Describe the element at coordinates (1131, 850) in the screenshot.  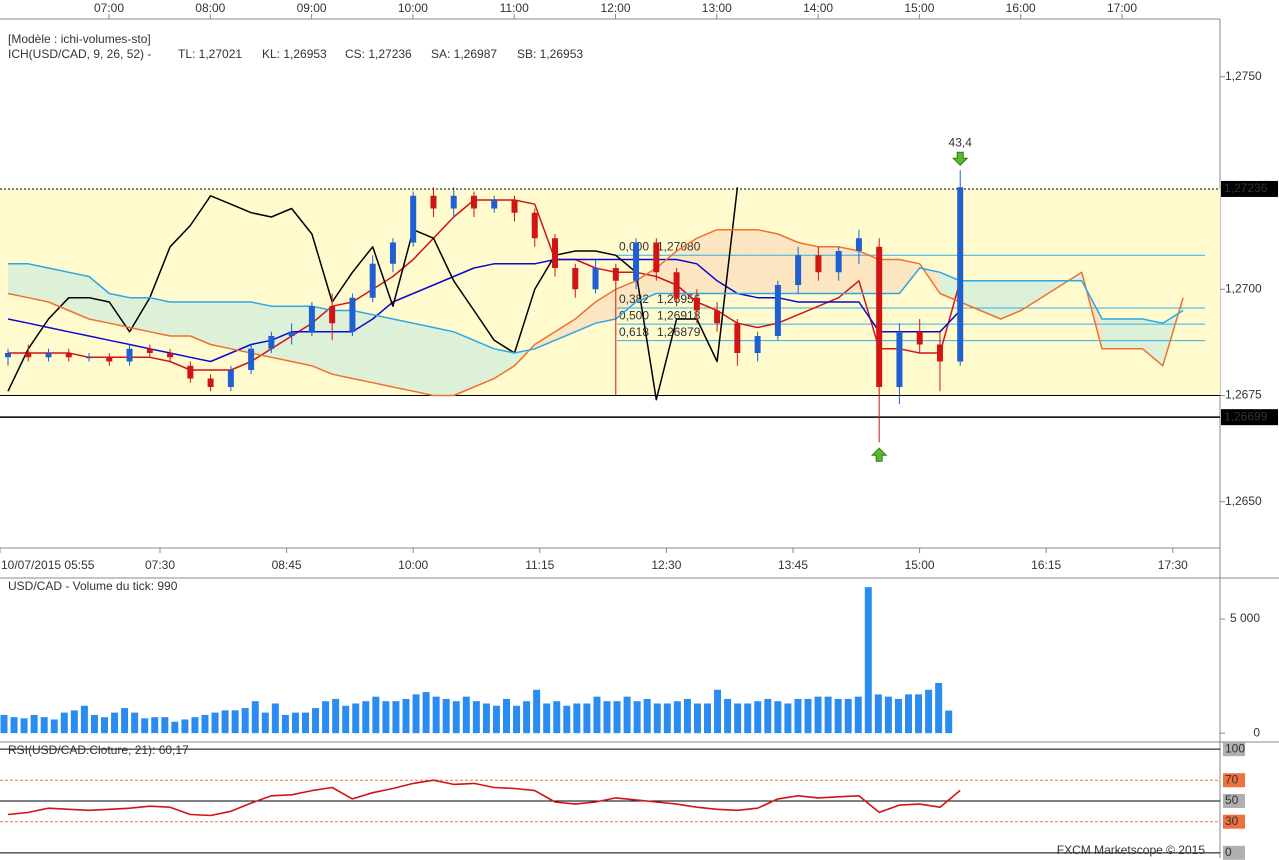
I see `footer: FXCM Marketscope © 2015` at that location.